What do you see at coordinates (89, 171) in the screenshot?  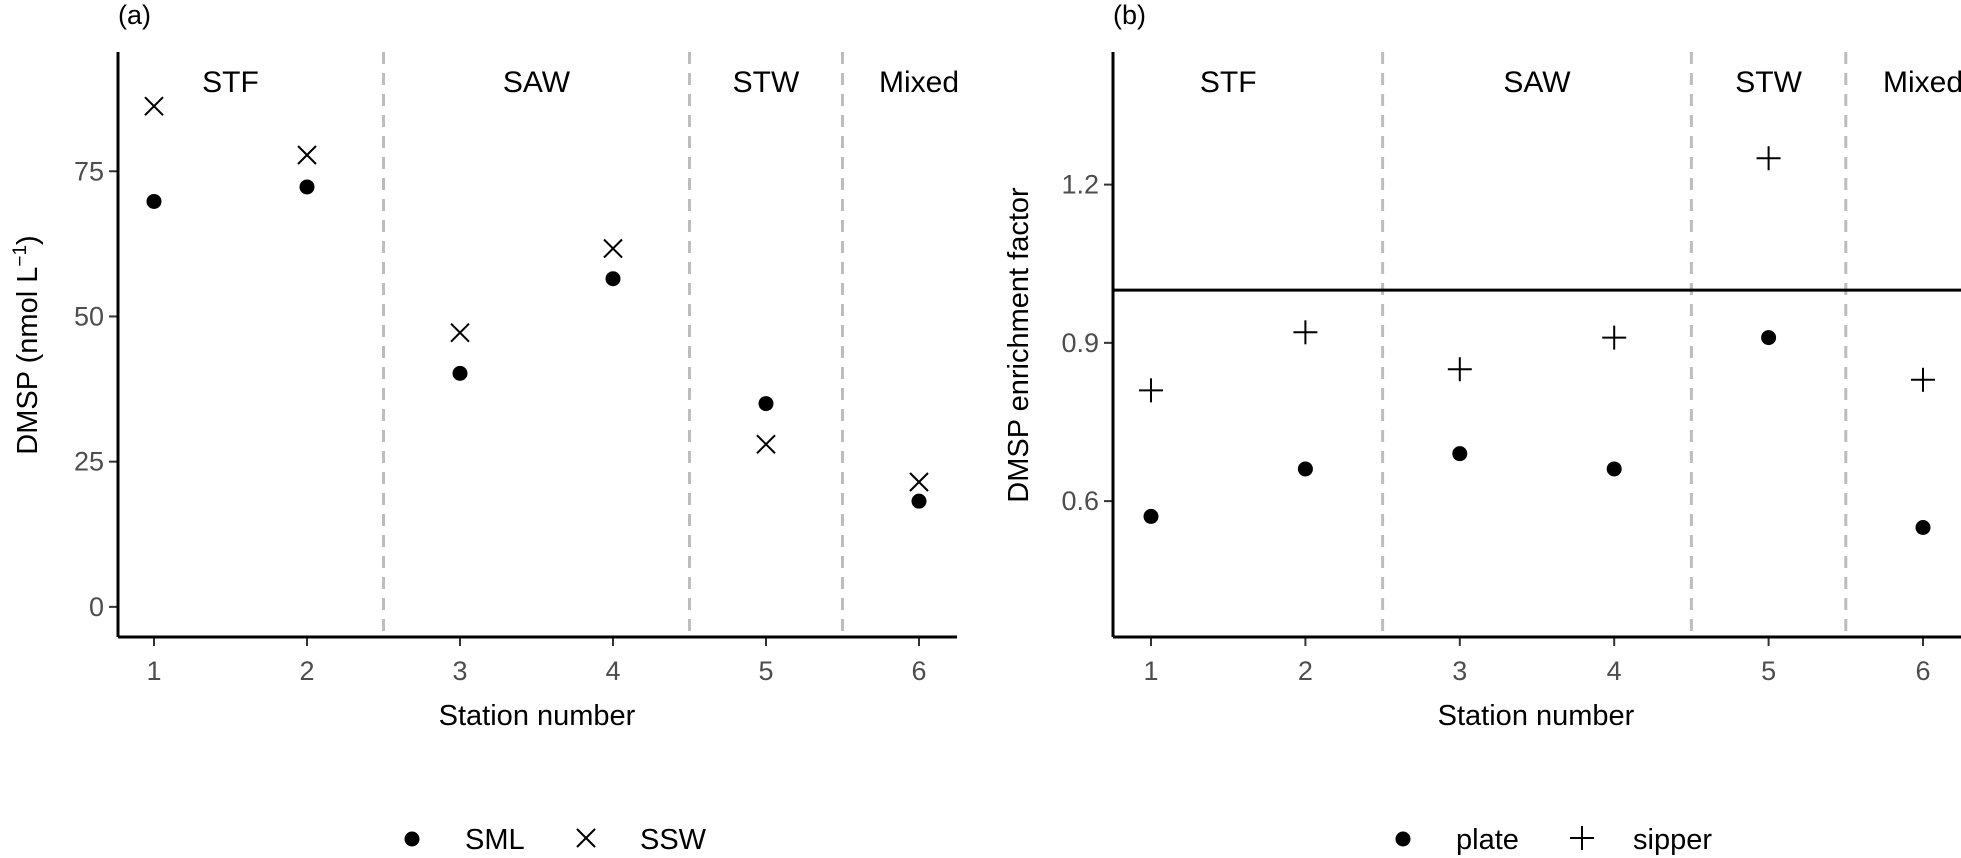 I see `y-tick-label: 75` at bounding box center [89, 171].